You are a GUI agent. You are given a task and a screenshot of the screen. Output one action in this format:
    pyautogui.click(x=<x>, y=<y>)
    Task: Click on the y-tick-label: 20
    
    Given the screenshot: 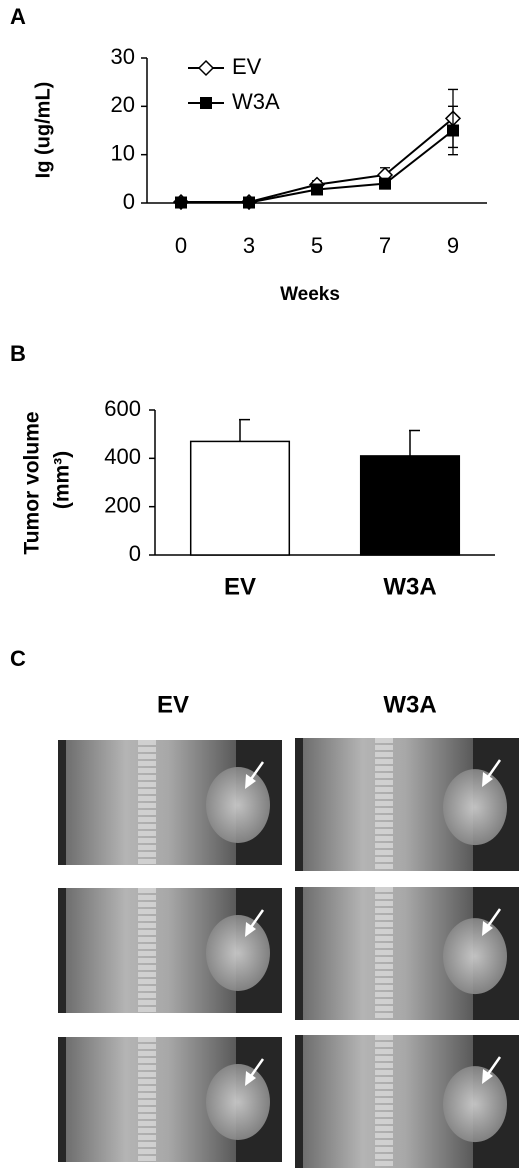 What is the action you would take?
    pyautogui.click(x=123, y=104)
    